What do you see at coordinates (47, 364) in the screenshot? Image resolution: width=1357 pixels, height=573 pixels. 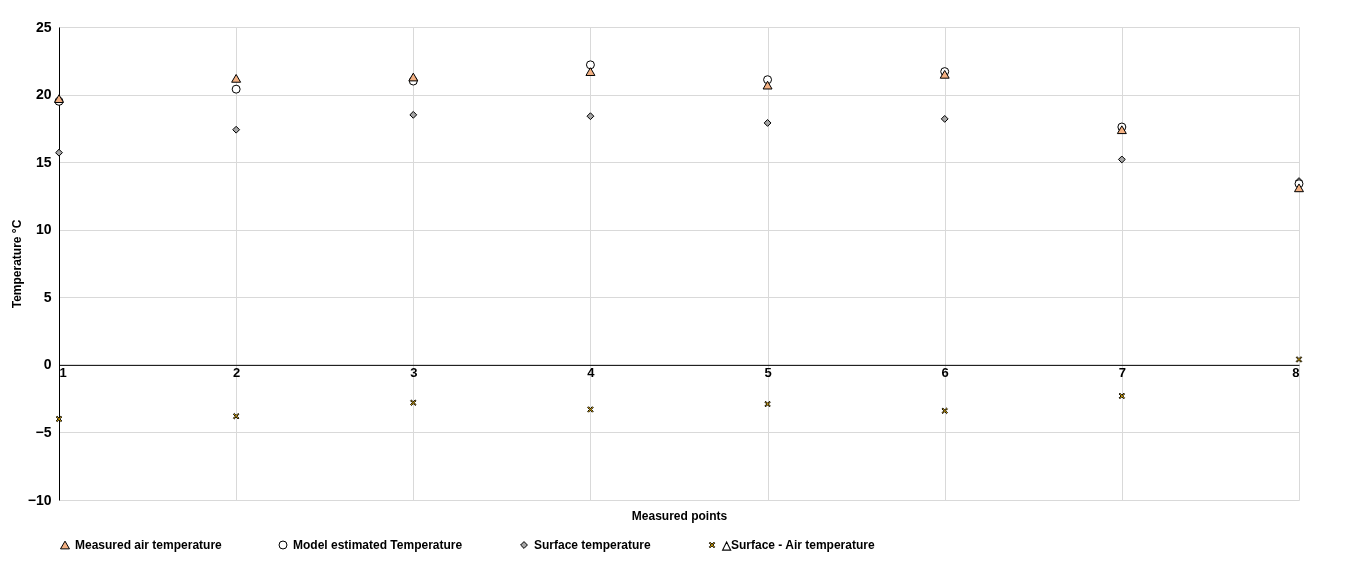 I see `y-tick-label: 0` at bounding box center [47, 364].